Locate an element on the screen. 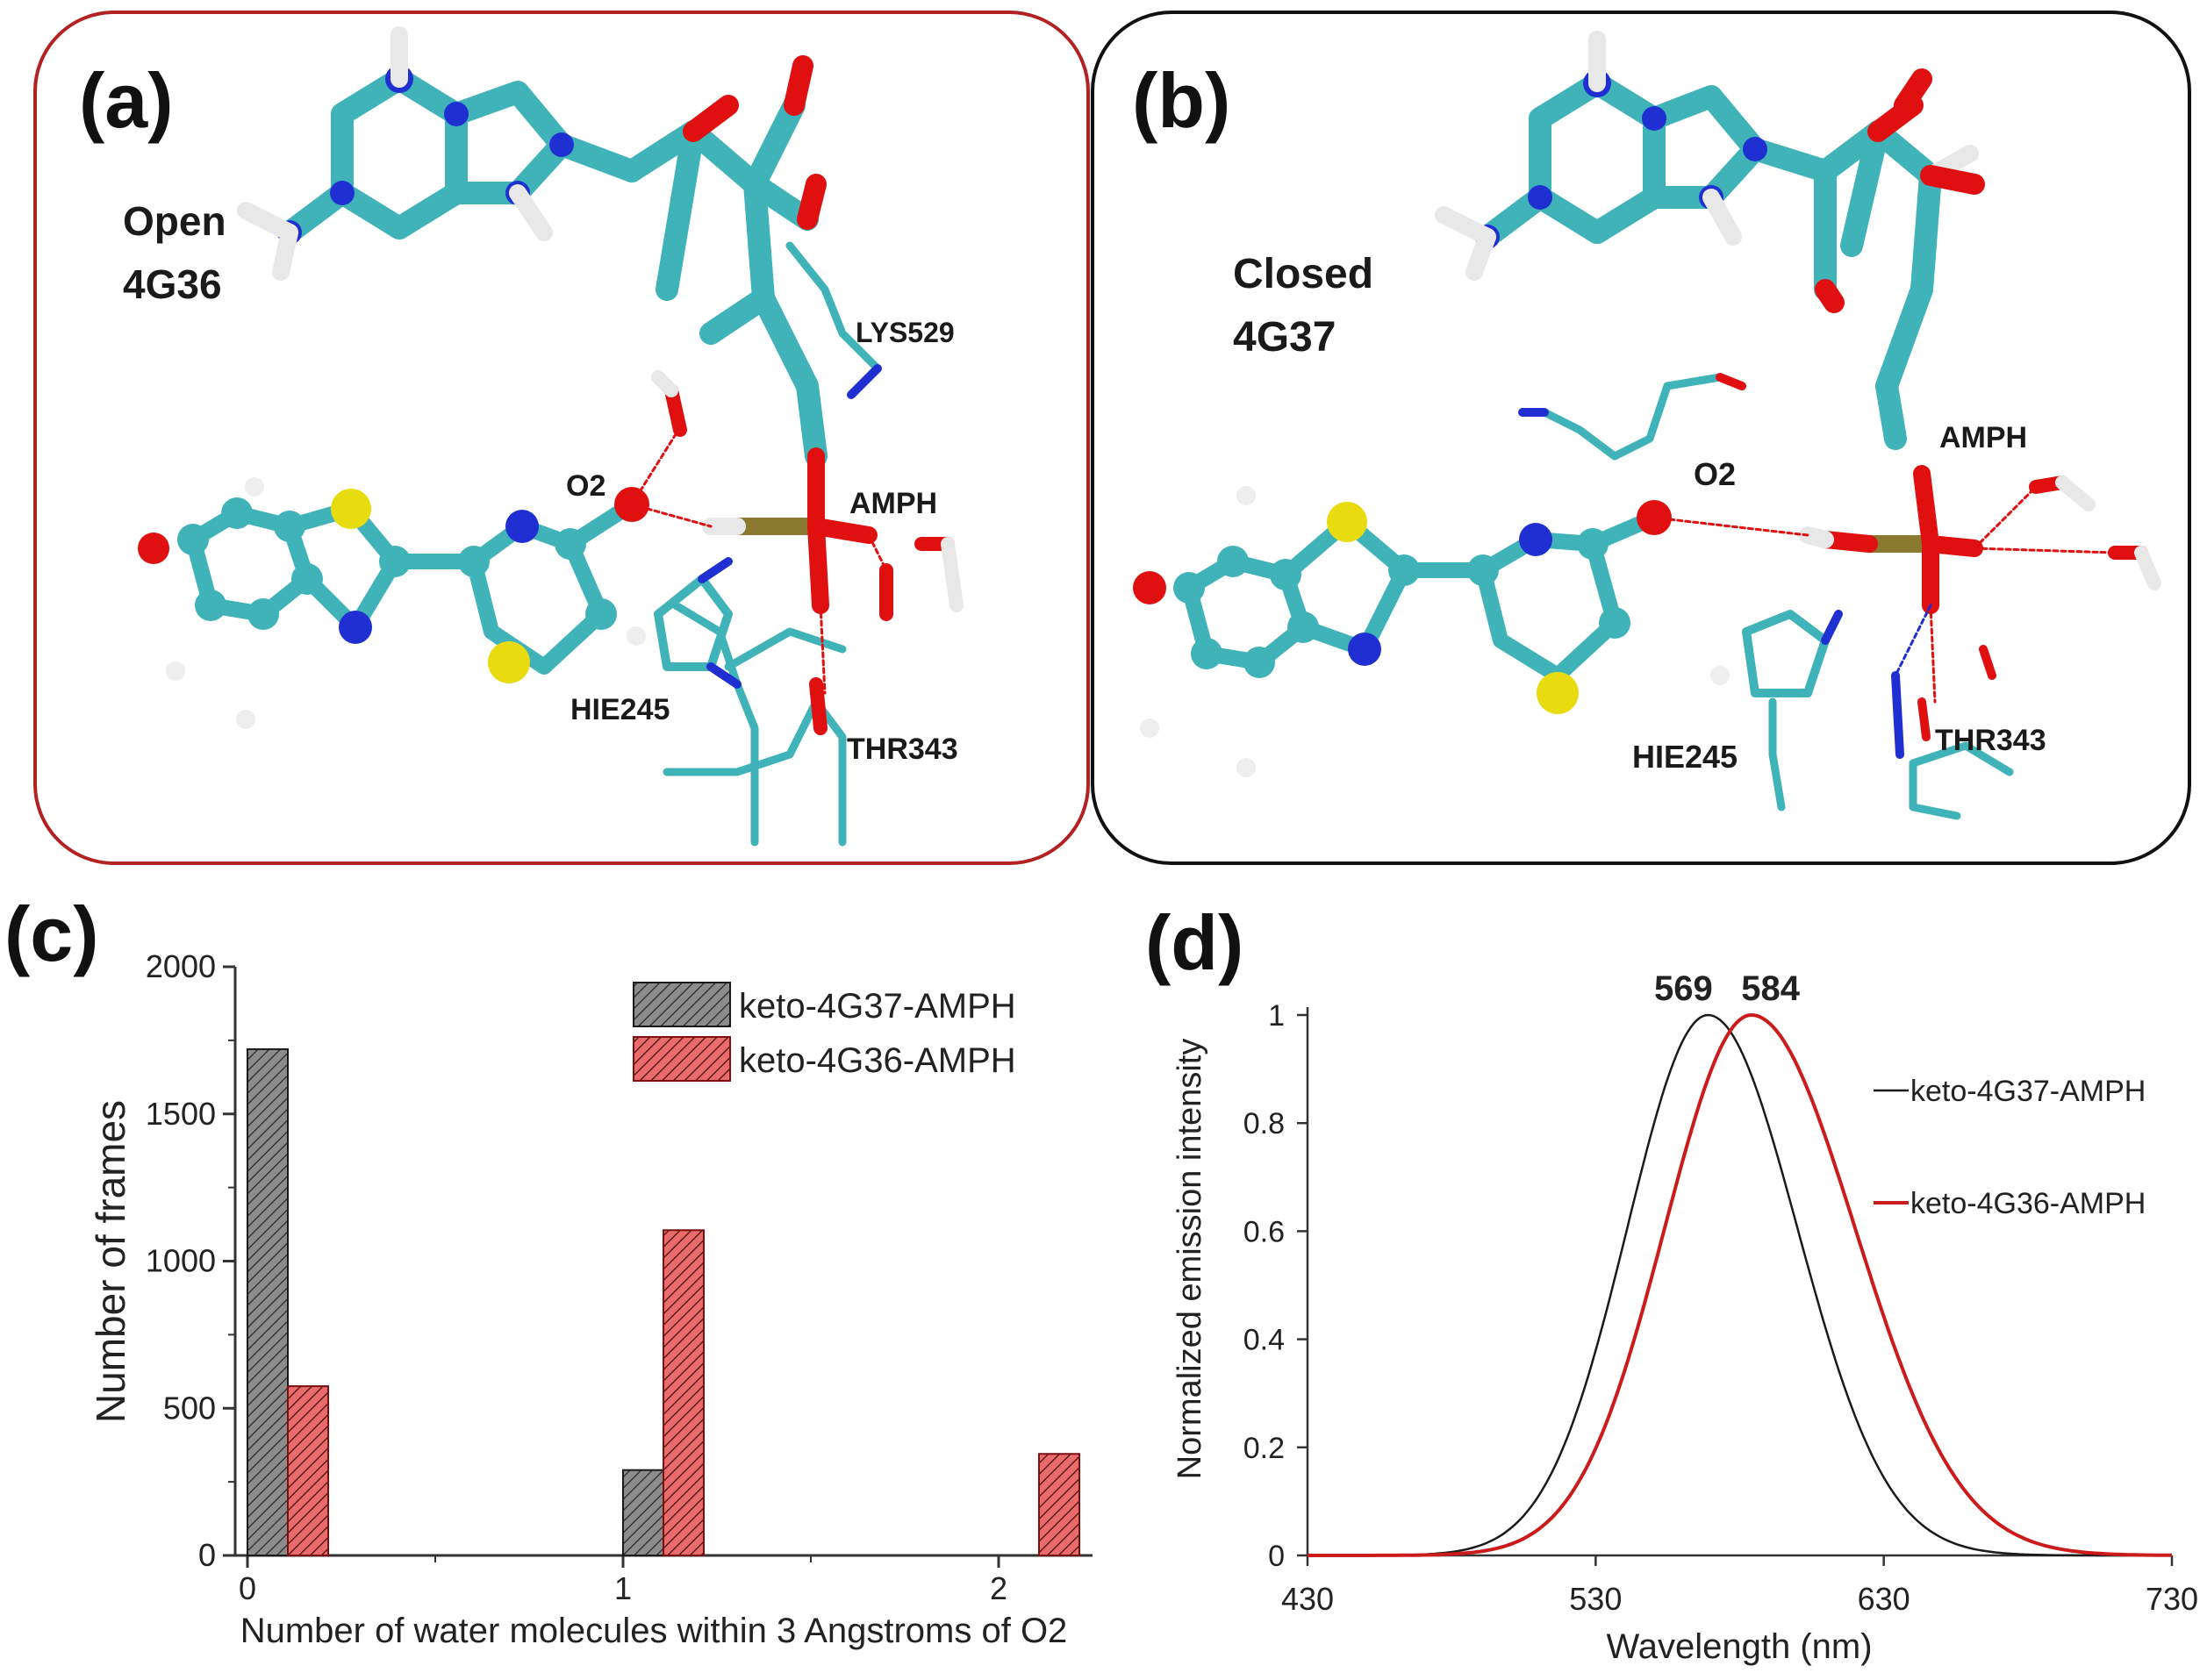 The image size is (2207, 1680). d-legend-label: keto-4G37-AMPH is located at coordinates (2028, 1091).